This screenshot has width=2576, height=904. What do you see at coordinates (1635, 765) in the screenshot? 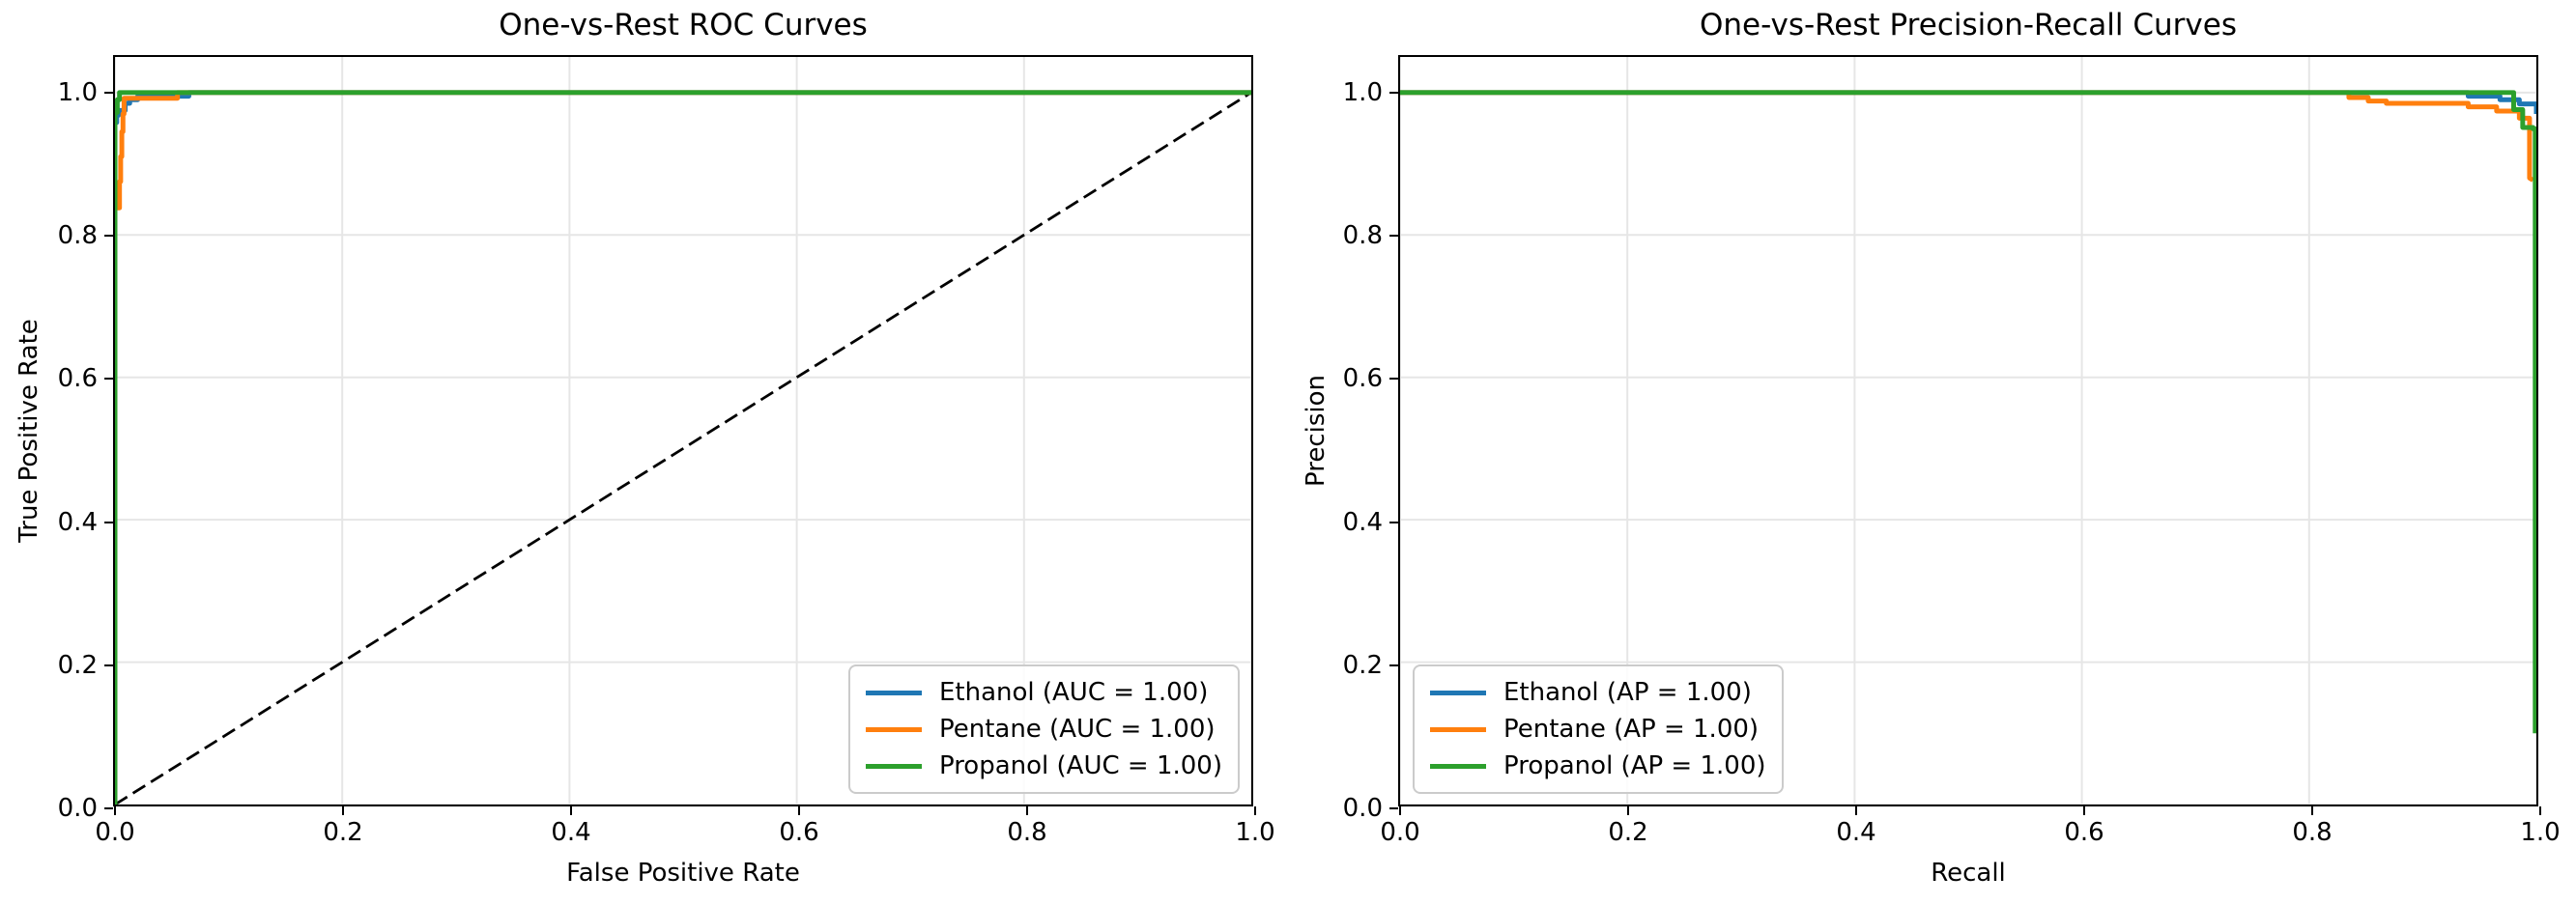
I see `legend-label: Propanol (AP = 1.00)` at bounding box center [1635, 765].